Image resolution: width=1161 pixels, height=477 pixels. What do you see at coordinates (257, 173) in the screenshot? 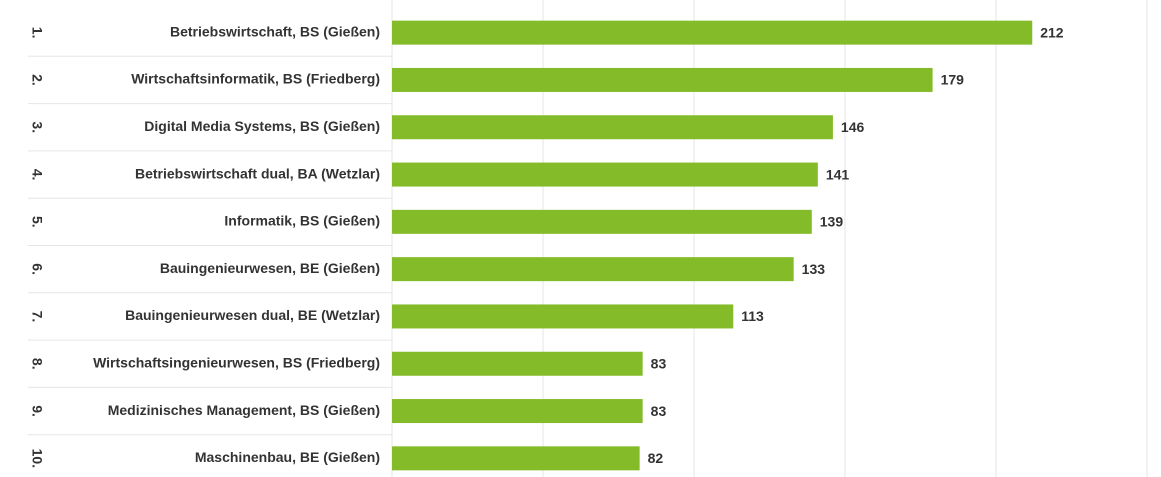
I see `category-label: Betriebswirtschaft dual, BA (Wetzlar)` at bounding box center [257, 173].